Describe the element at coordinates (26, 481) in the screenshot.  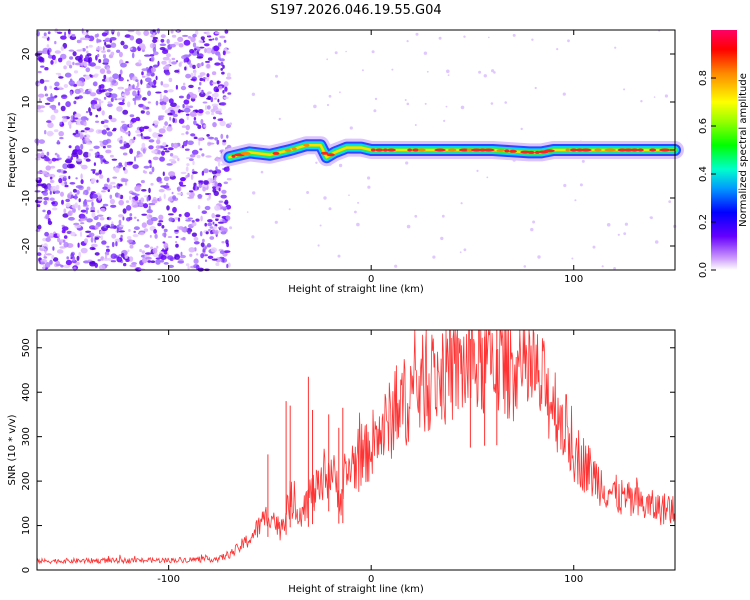
I see `snr-ytick-label: 200` at that location.